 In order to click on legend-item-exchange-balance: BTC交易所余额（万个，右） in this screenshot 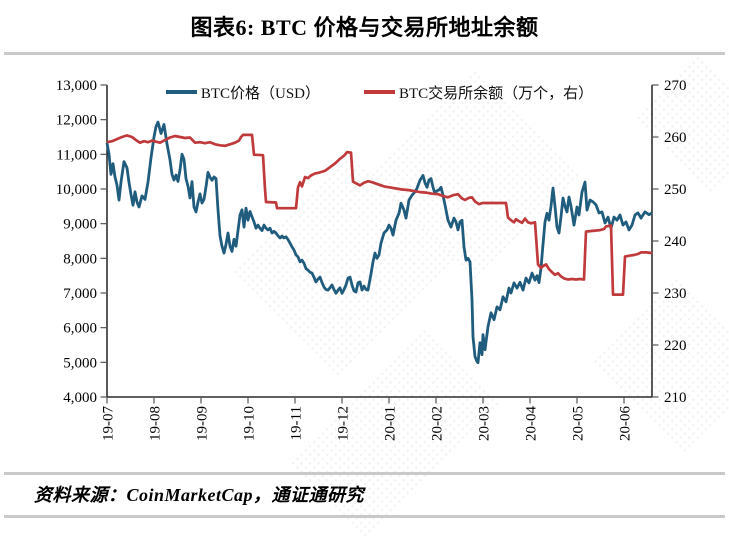, I will do `click(478, 92)`.